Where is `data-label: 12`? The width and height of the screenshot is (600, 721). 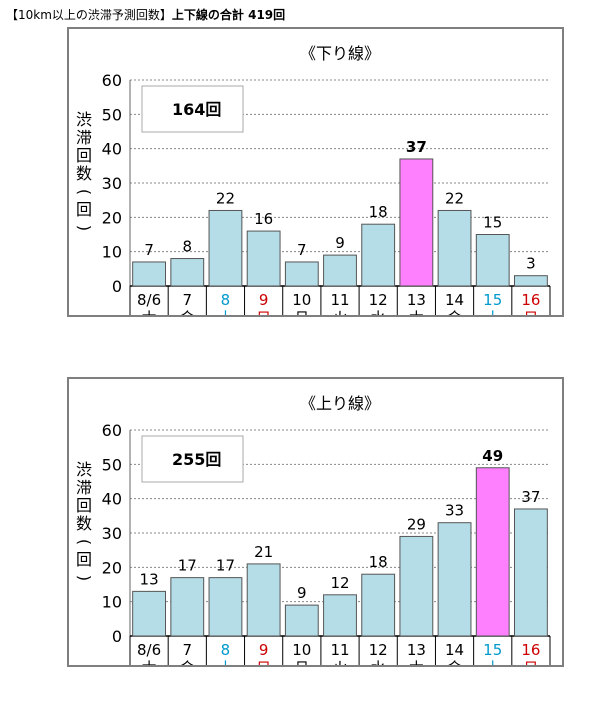 data-label: 12 is located at coordinates (339, 583).